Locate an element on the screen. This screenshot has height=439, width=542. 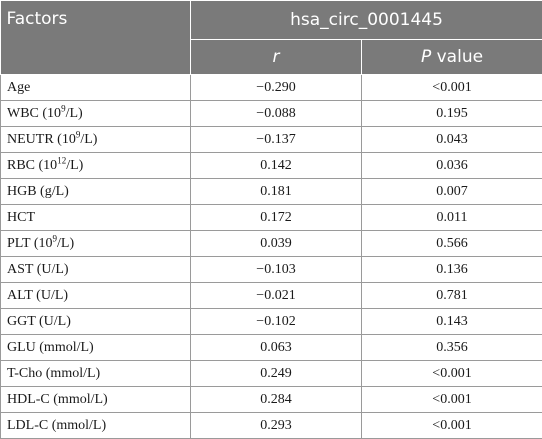
table-row: HDL-C (mmol/L) 0.284<0.001 is located at coordinates (271, 400).